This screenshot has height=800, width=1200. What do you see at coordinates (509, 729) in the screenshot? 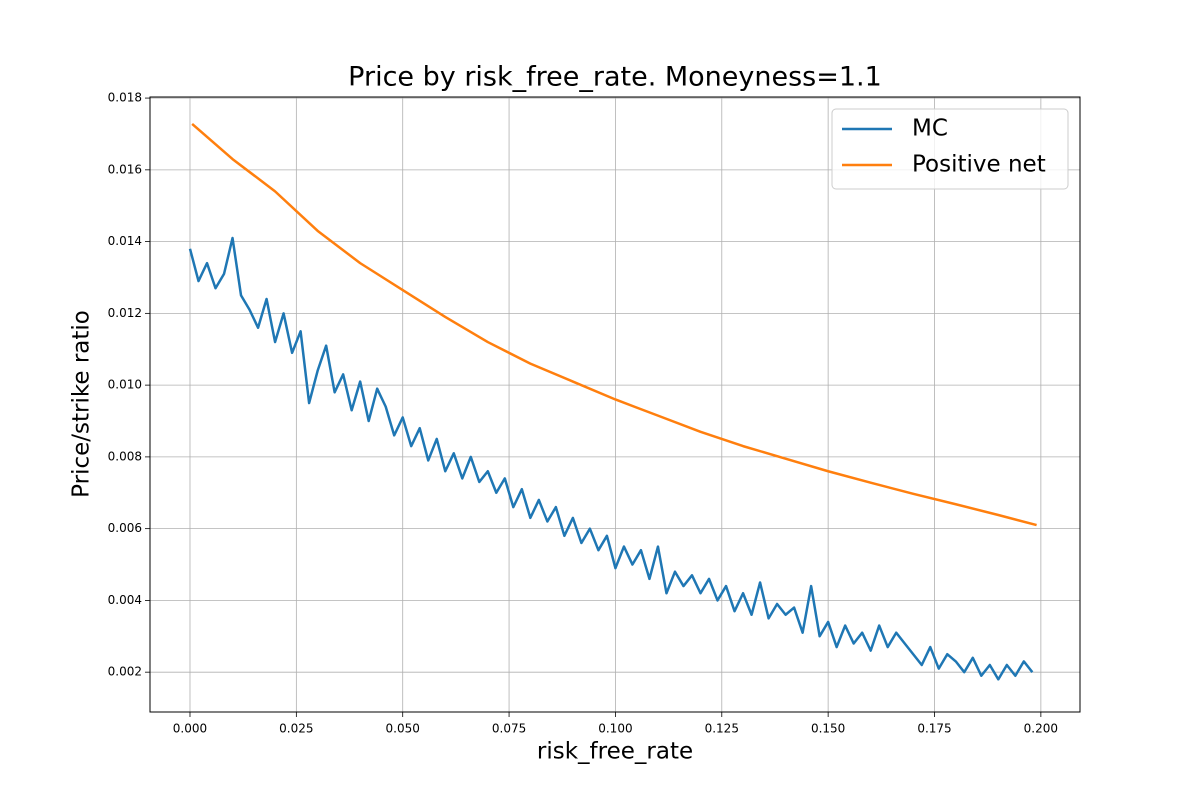
I see `x-tick-label: 0.075` at bounding box center [509, 729].